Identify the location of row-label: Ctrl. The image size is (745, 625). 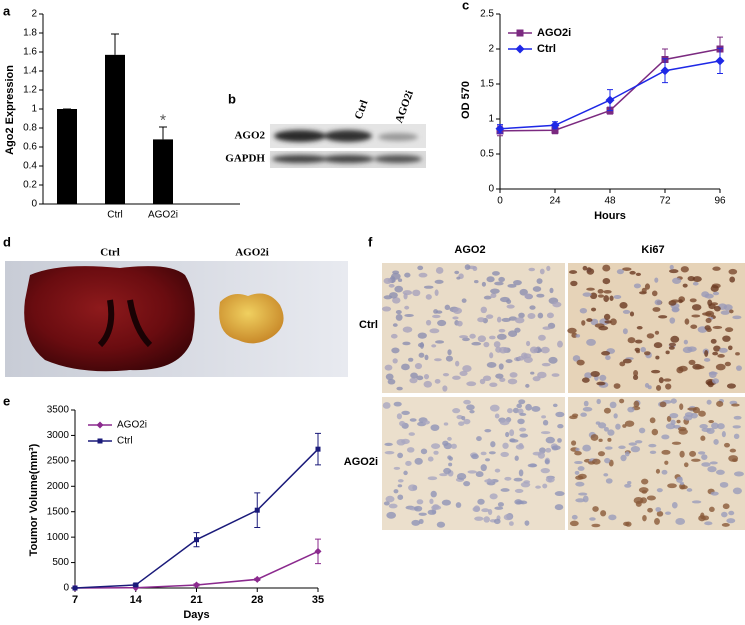
(368, 325).